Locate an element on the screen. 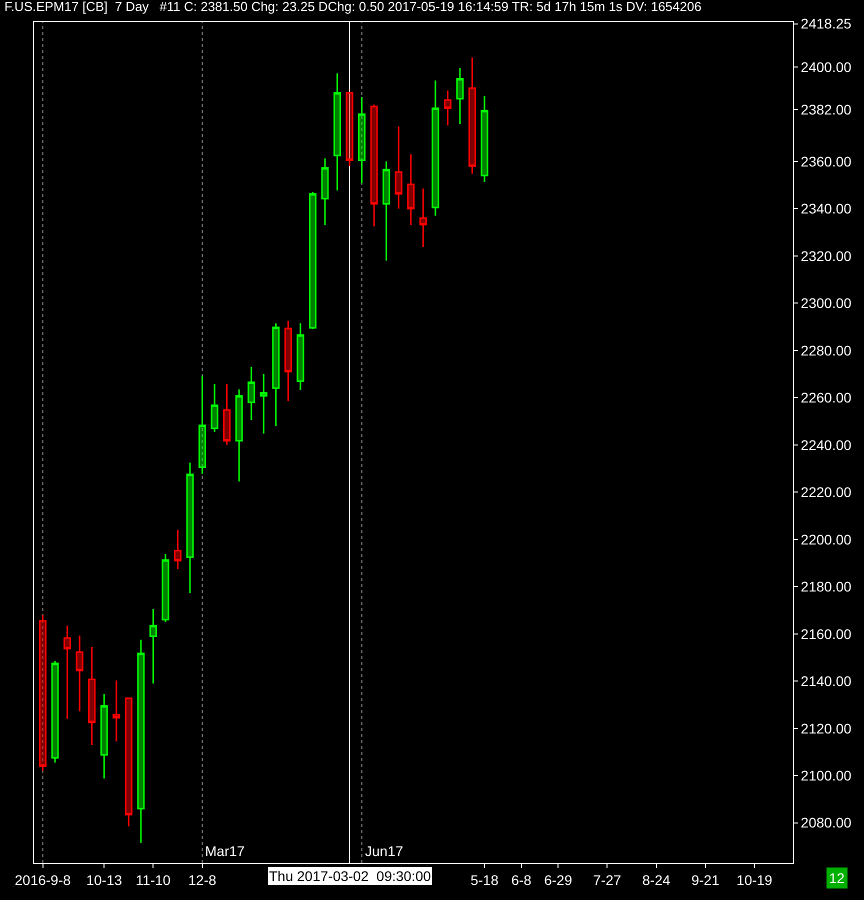 This screenshot has height=900, width=864. y-tick-label: 2120.00 is located at coordinates (826, 728).